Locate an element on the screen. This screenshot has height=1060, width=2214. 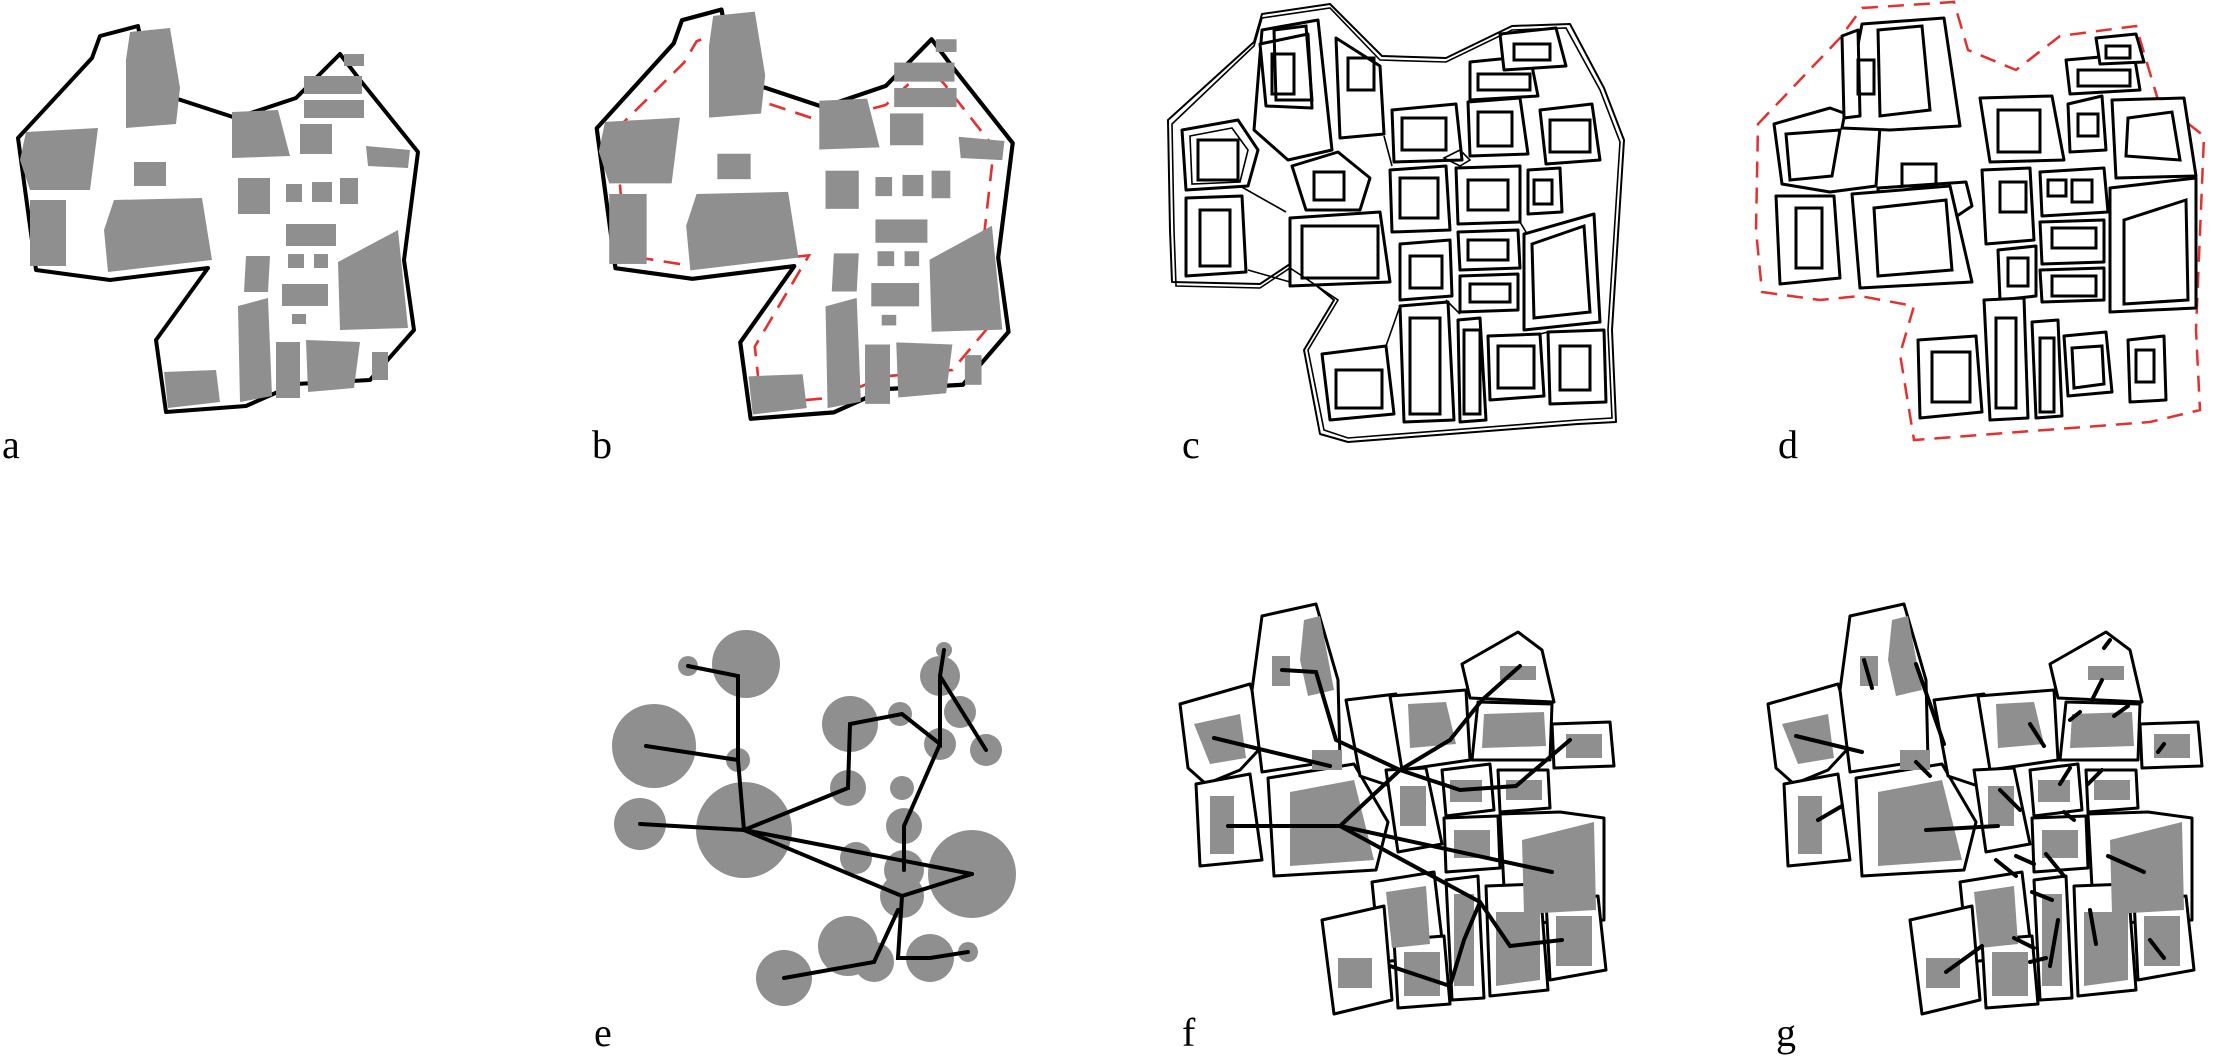
panel-label-e: e is located at coordinates (603, 1032).